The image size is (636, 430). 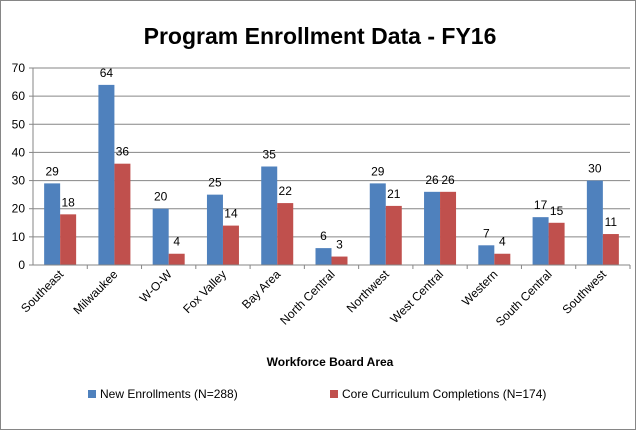 What do you see at coordinates (444, 394) in the screenshot?
I see `legend-label: Core Curriculum Completions (N=174)` at bounding box center [444, 394].